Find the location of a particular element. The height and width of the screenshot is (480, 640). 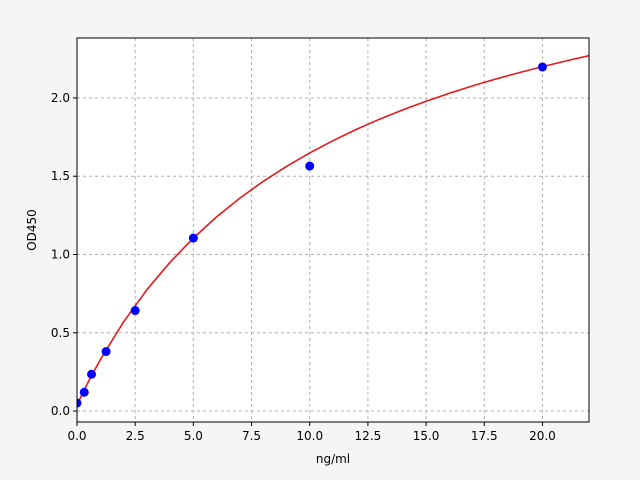

x-tick-label: 0.0 is located at coordinates (76, 436).